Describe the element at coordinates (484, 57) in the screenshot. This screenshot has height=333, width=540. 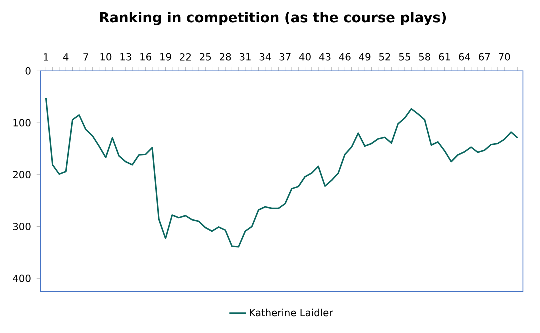
I see `x-tick-label: 67` at that location.